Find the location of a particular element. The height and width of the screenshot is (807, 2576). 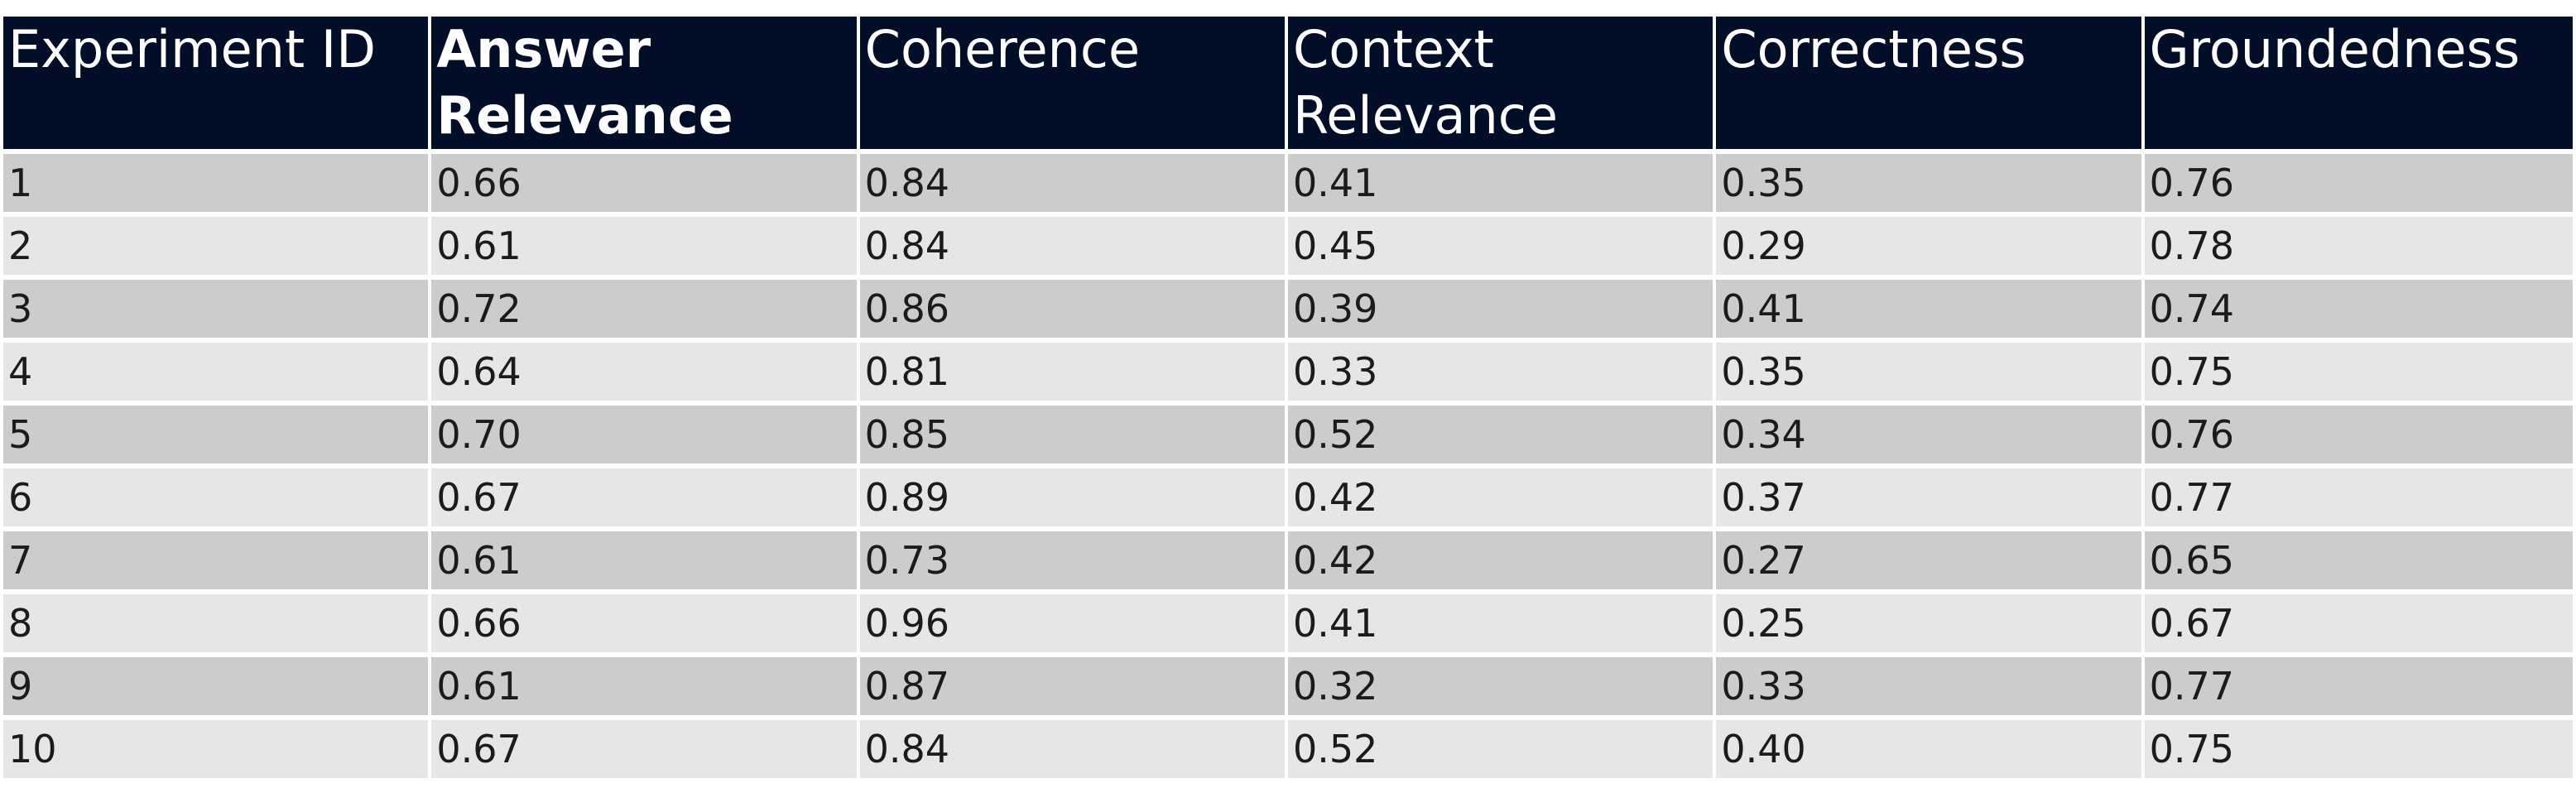

cell-context-relevance: 0.45 is located at coordinates (1502, 249).